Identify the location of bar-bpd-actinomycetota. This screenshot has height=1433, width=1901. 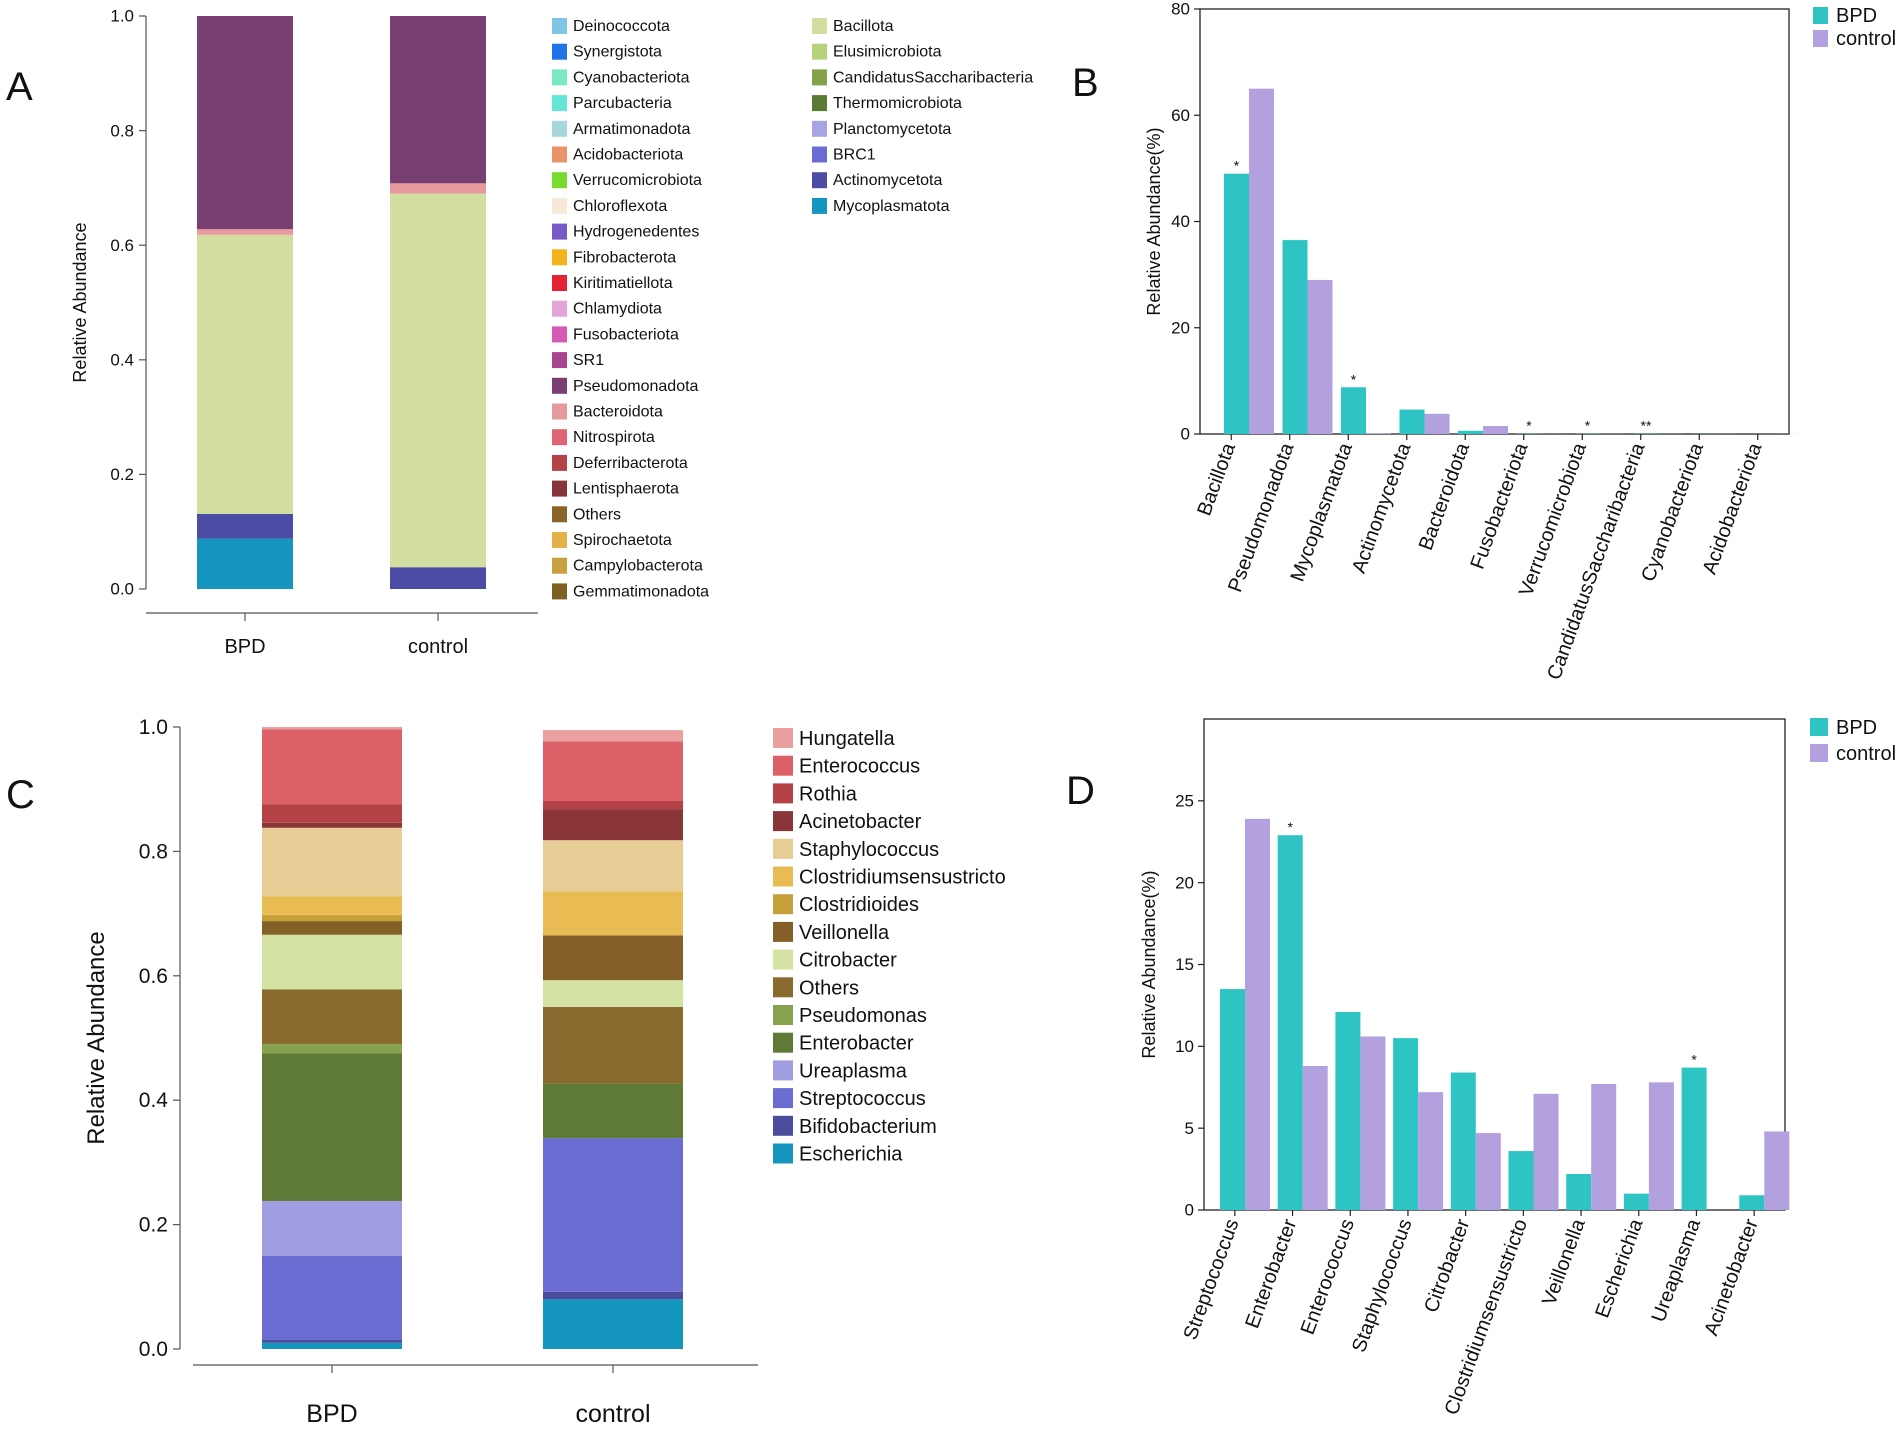
(1412, 421).